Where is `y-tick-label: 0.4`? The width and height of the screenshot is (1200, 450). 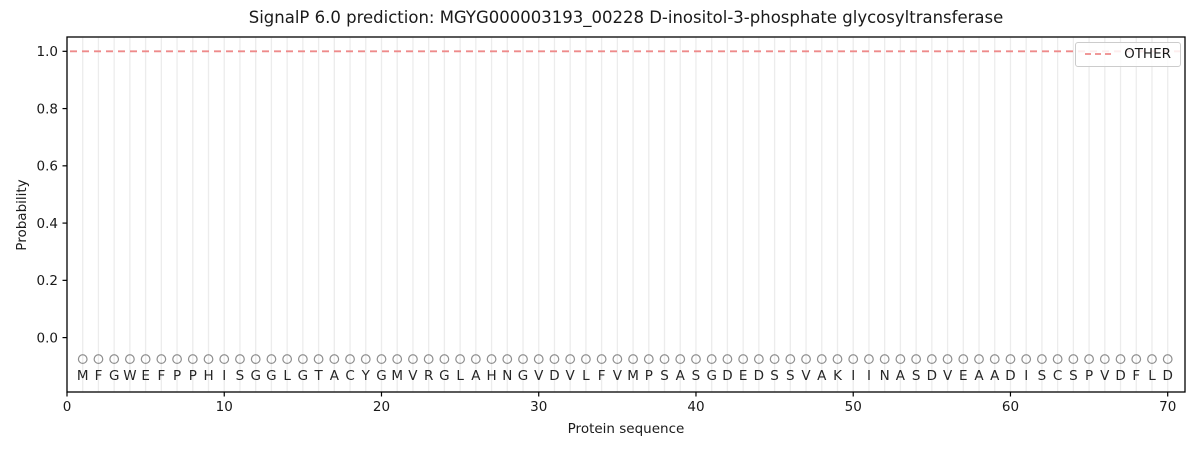 y-tick-label: 0.4 is located at coordinates (47, 224).